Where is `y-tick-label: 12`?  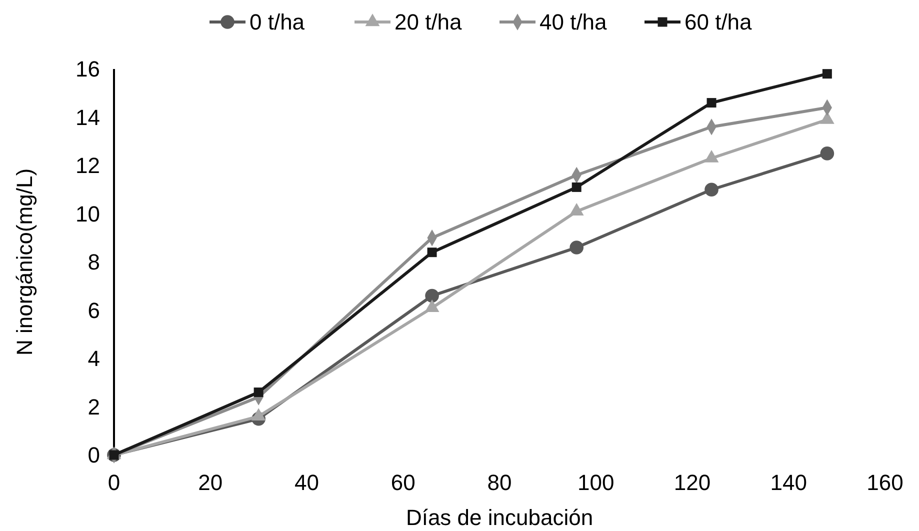 y-tick-label: 12 is located at coordinates (88, 165).